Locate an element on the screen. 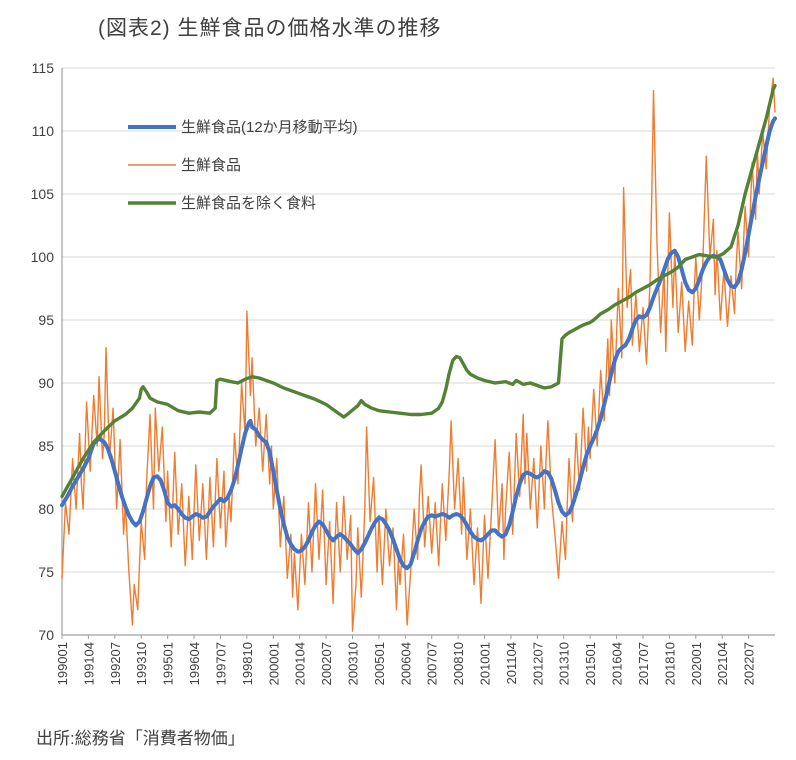  x-tick-label: 200310 is located at coordinates (352, 663).